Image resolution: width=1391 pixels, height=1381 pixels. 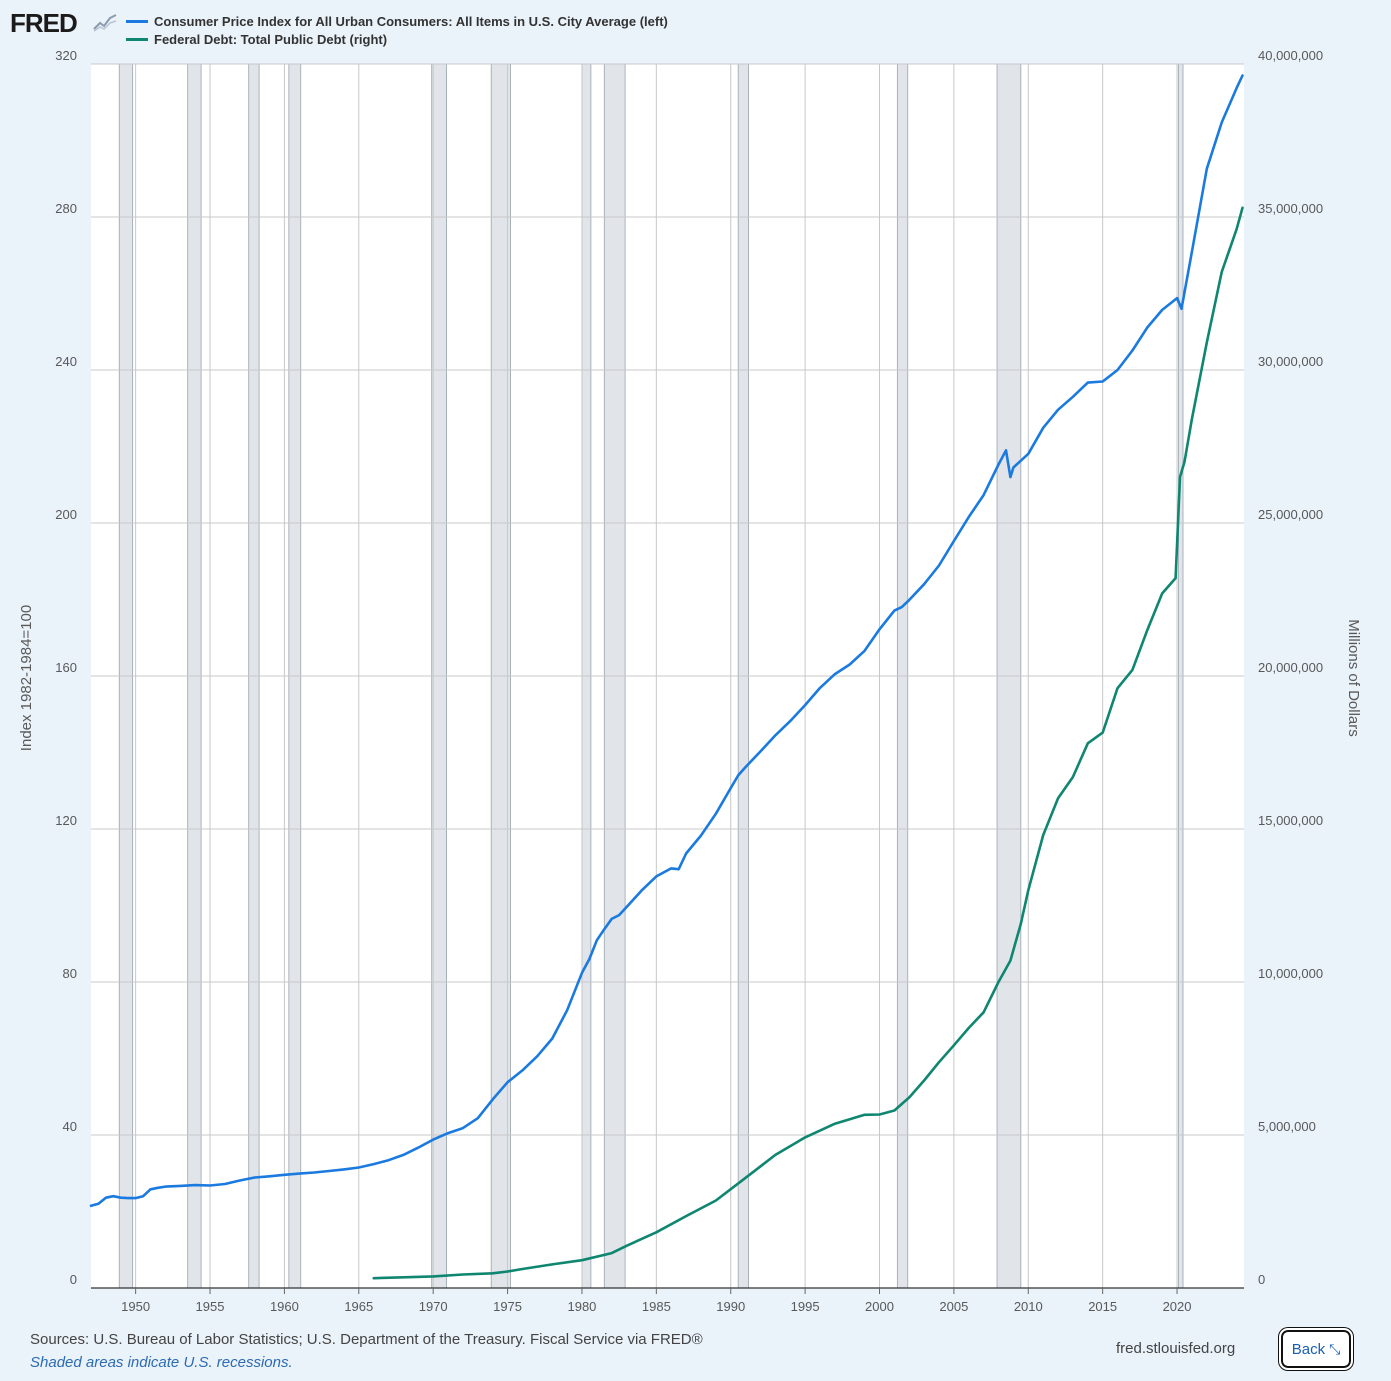 I want to click on y-left-tick-label-7: 280, so click(x=66, y=208).